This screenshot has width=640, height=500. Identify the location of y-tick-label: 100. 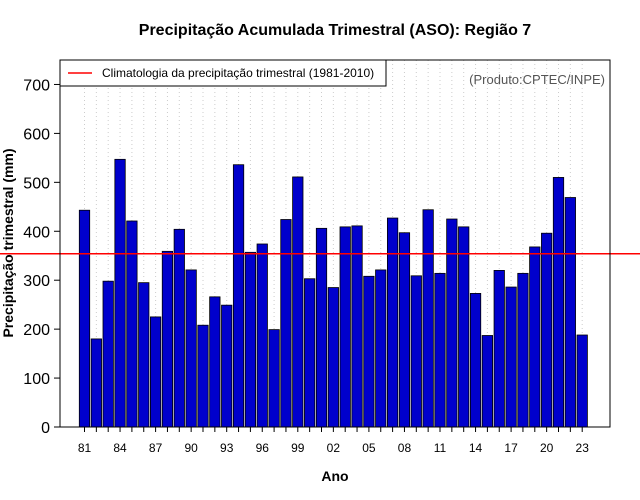
(36, 379).